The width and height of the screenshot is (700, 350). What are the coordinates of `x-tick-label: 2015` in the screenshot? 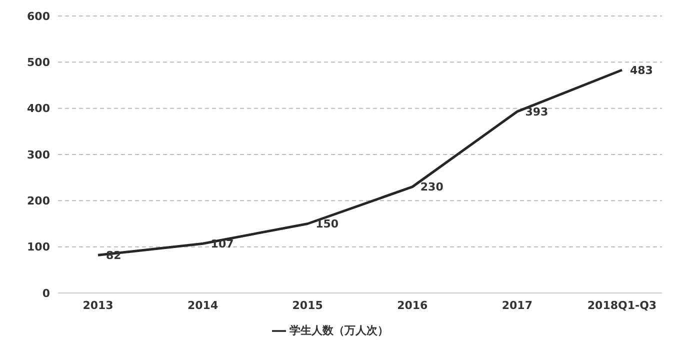 It's located at (307, 305).